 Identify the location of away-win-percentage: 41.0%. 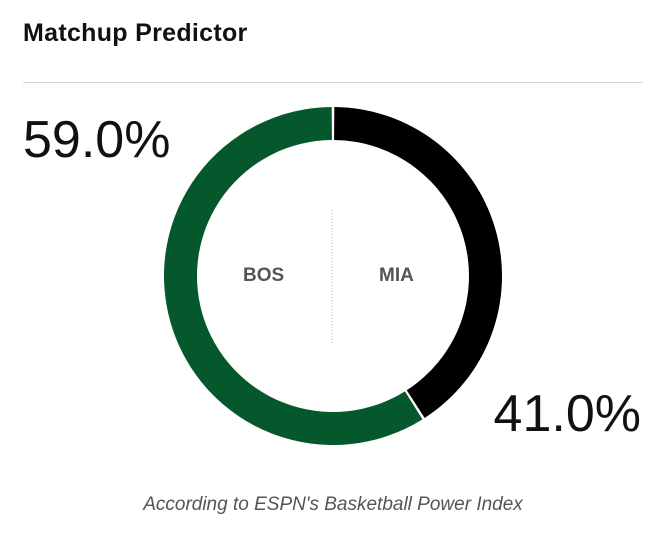
(567, 414).